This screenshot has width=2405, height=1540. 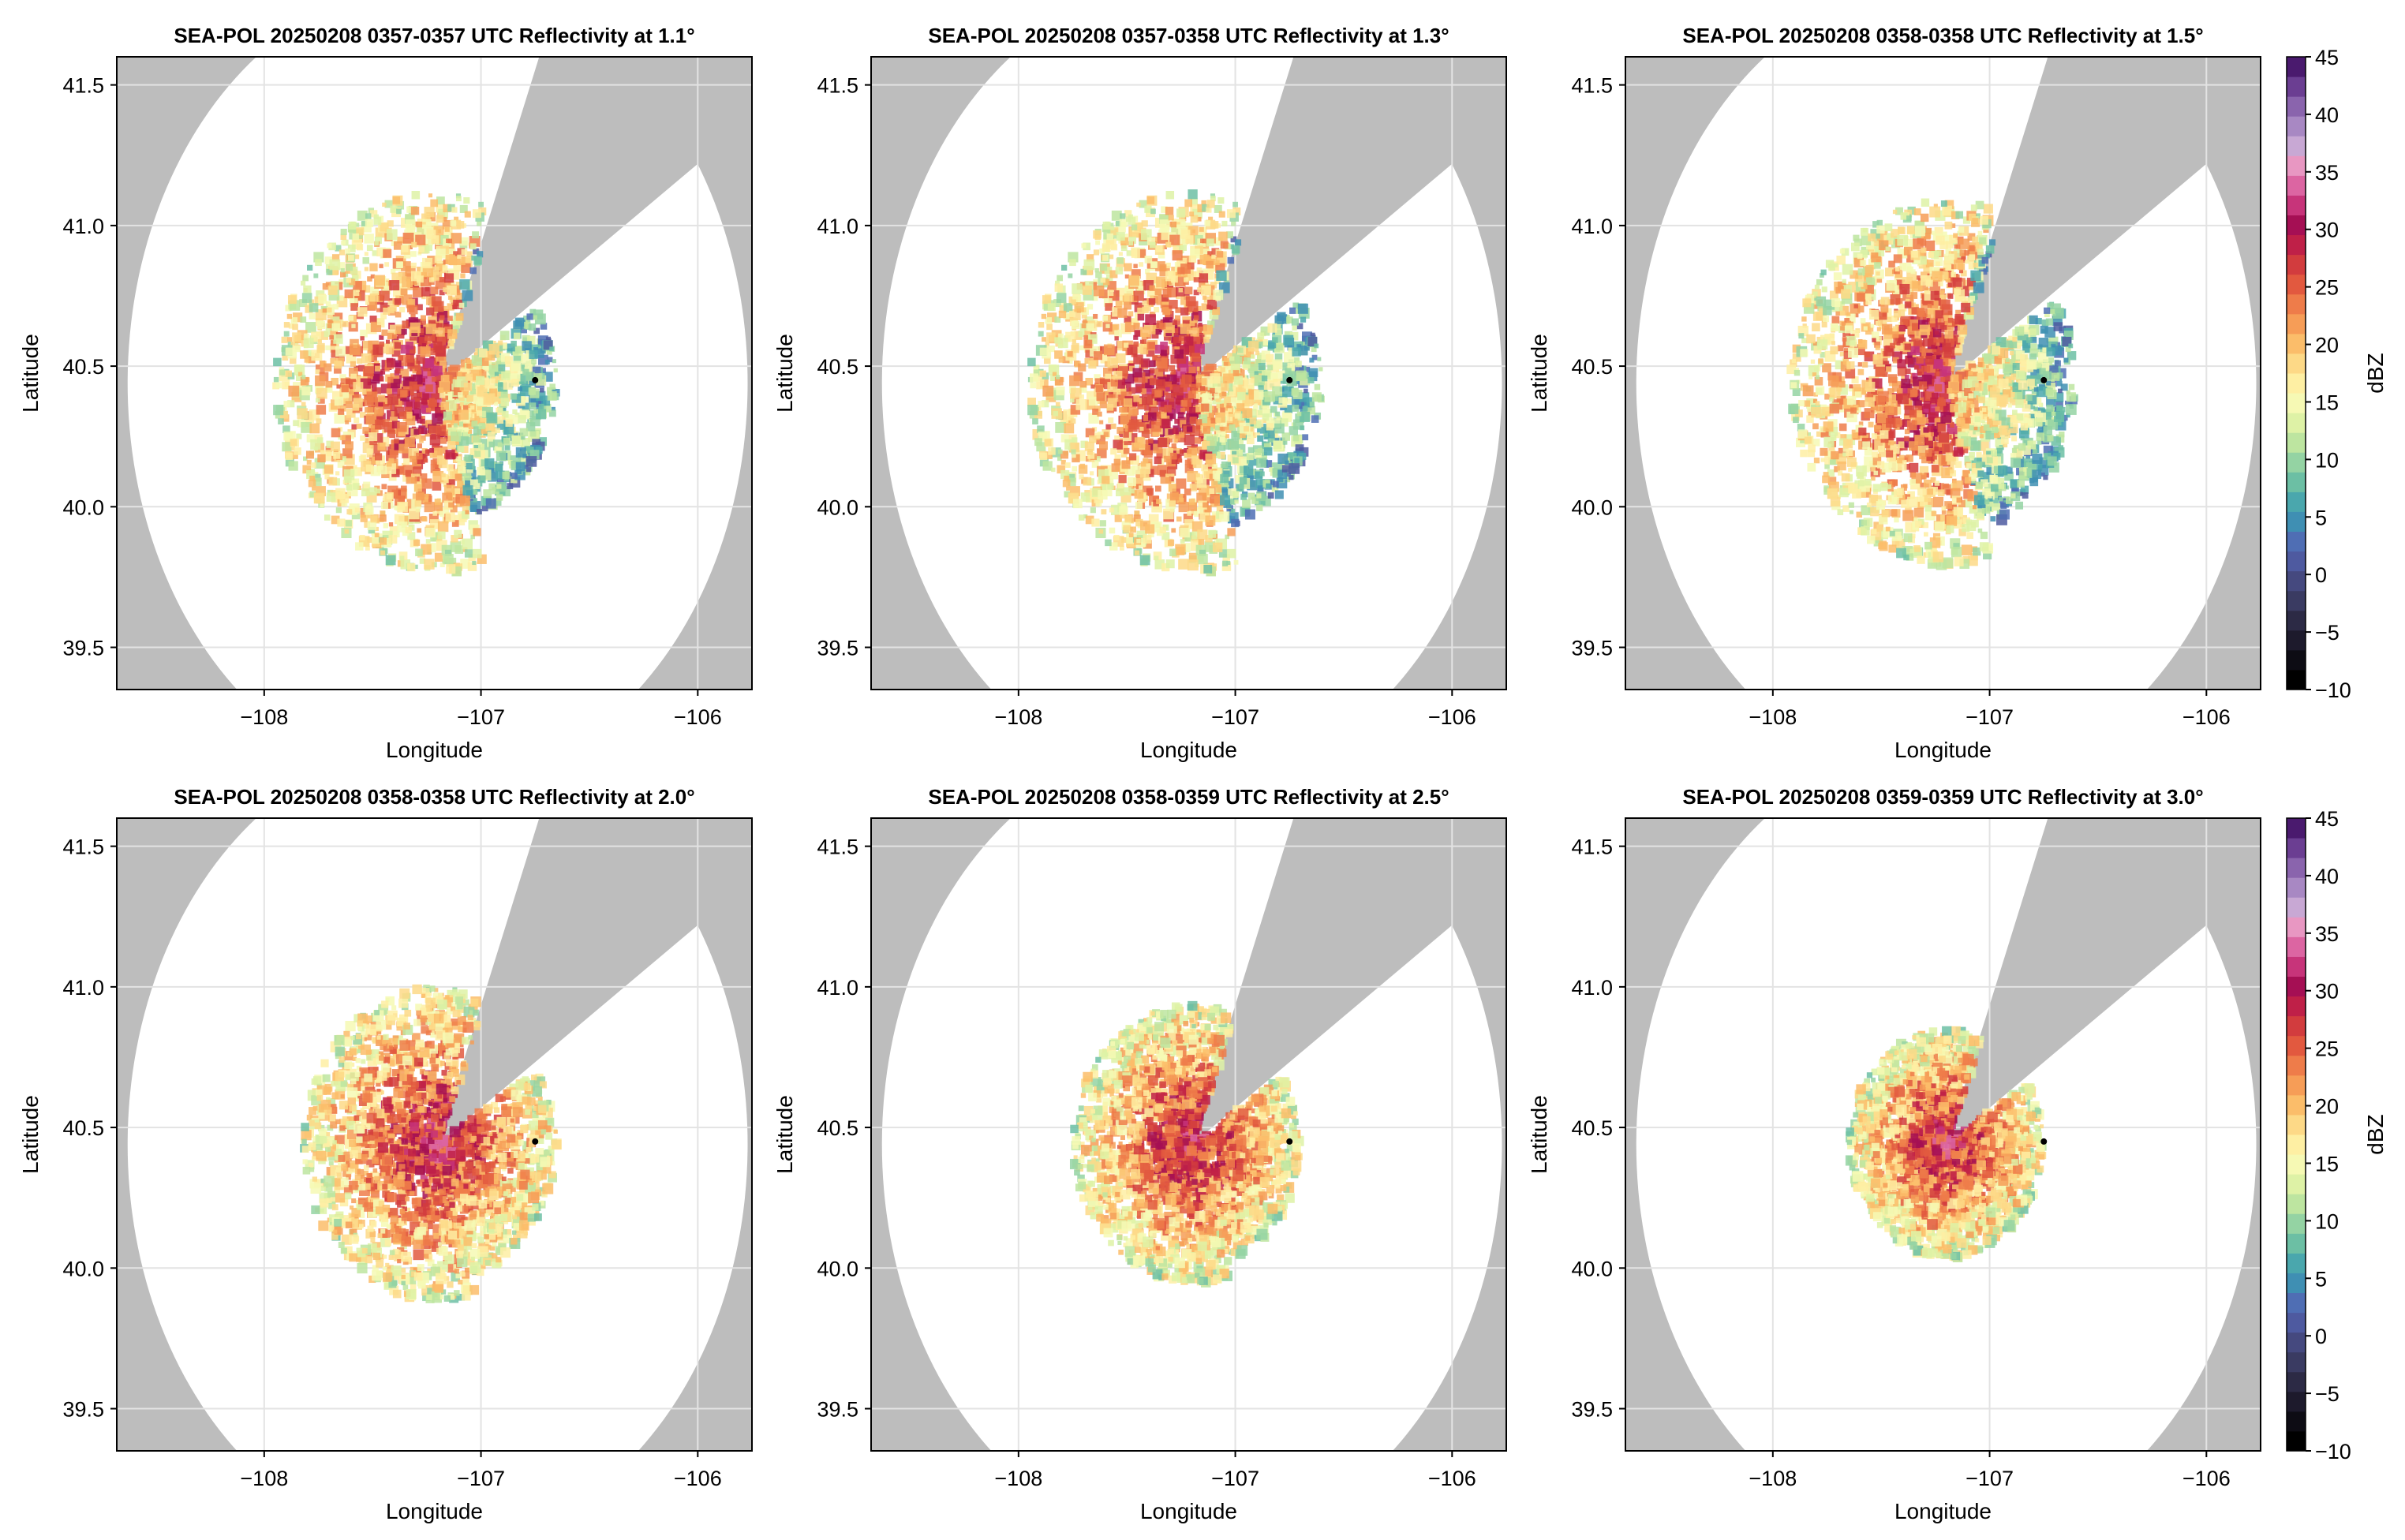 What do you see at coordinates (2337, 374) in the screenshot?
I see `colorbar-1: −10 −5 0 5 10 15 20 25 30 35 40 45 dBZ` at bounding box center [2337, 374].